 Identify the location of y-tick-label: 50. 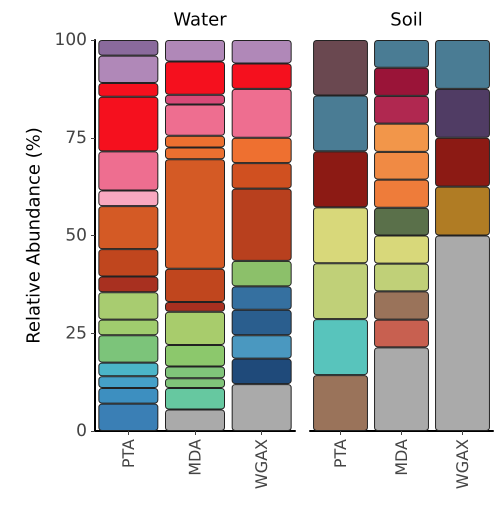
(76, 236).